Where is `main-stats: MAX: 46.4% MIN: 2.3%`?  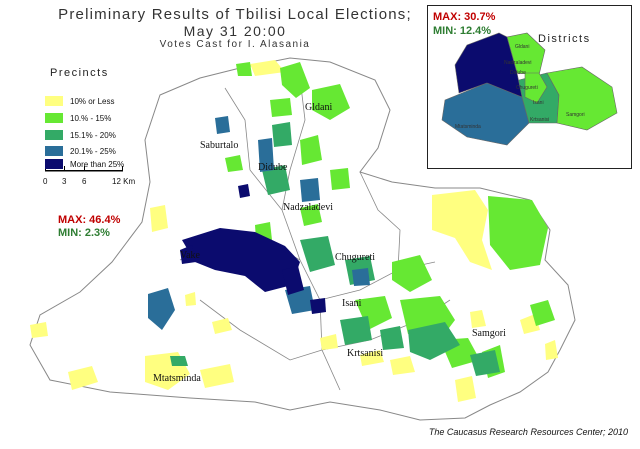
main-stats: MAX: 46.4% MIN: 2.3% is located at coordinates (89, 226).